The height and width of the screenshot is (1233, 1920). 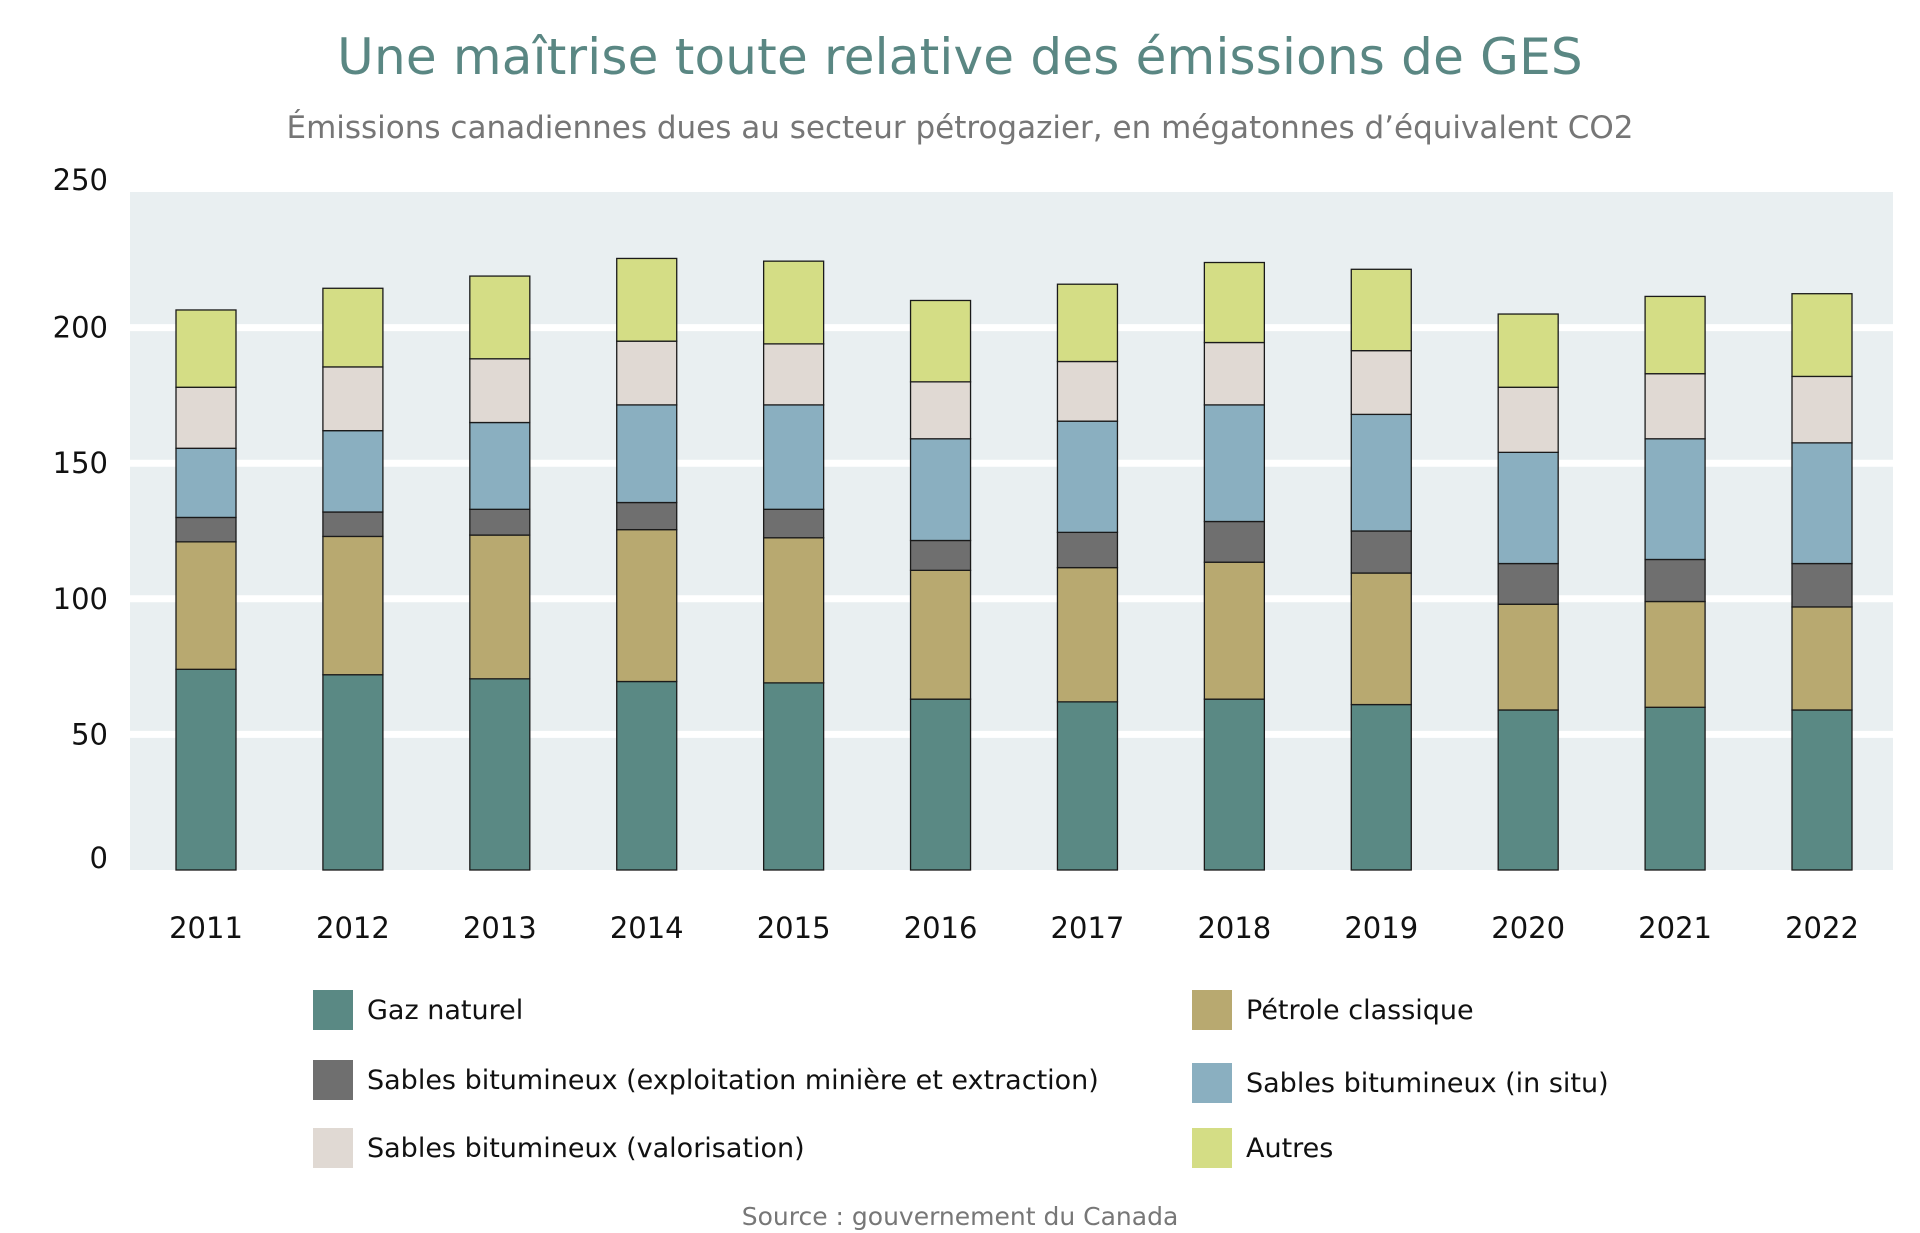 I want to click on bar-stack-2011, so click(x=206, y=590).